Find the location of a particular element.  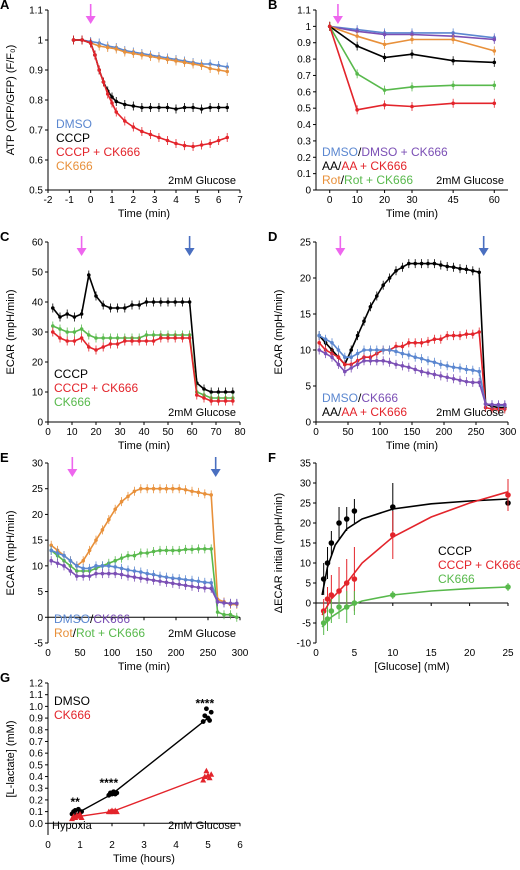

legend-line: DMSO/DMSO + CK666 is located at coordinates (385, 152).